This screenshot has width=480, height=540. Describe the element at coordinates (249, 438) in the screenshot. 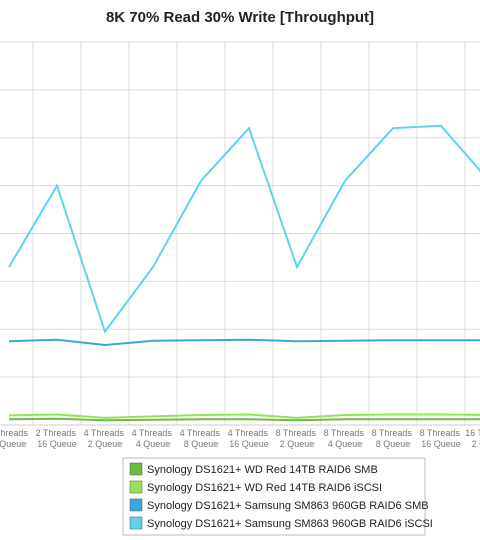

I see `x-tick-label: 4 Threads 16 Queue` at that location.